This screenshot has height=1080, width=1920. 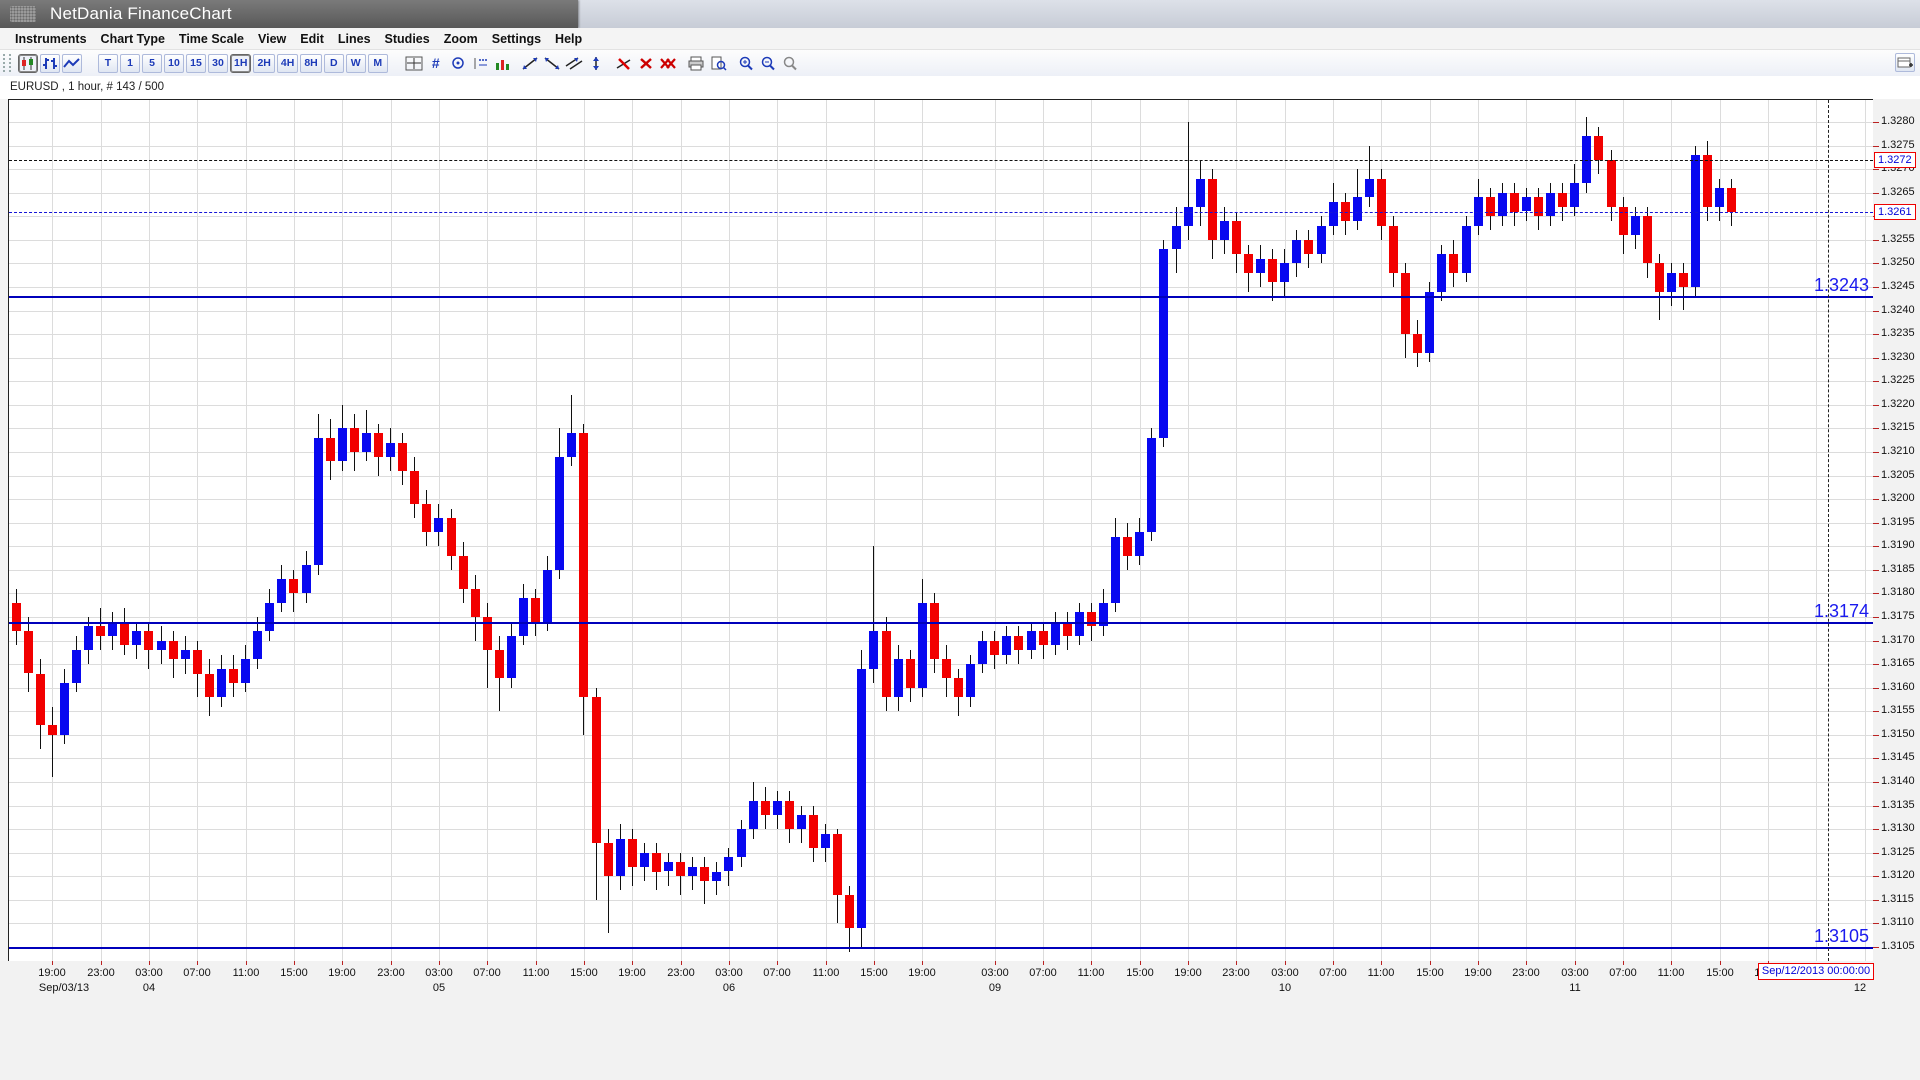 I want to click on timeframe-label: 1H, so click(x=241, y=63).